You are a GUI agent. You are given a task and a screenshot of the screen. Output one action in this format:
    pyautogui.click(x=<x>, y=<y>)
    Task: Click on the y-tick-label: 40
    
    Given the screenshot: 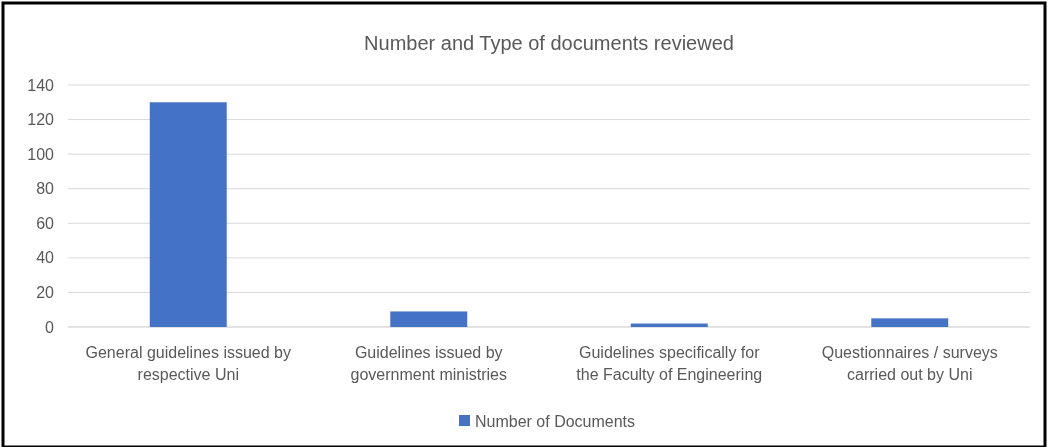 What is the action you would take?
    pyautogui.click(x=45, y=258)
    